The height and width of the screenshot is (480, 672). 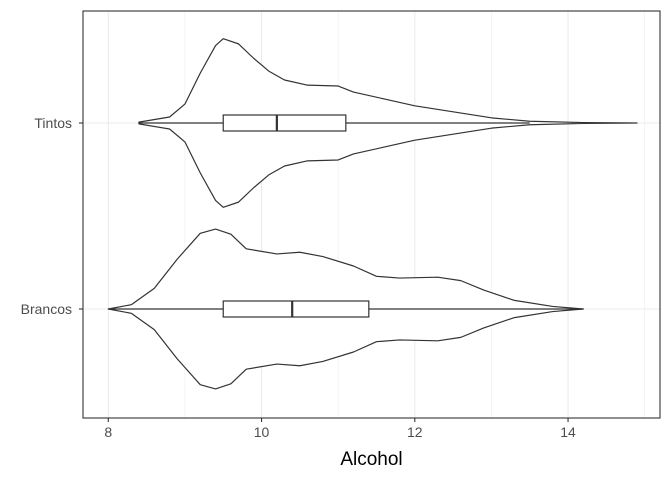 I want to click on box-tintos, so click(x=284, y=123).